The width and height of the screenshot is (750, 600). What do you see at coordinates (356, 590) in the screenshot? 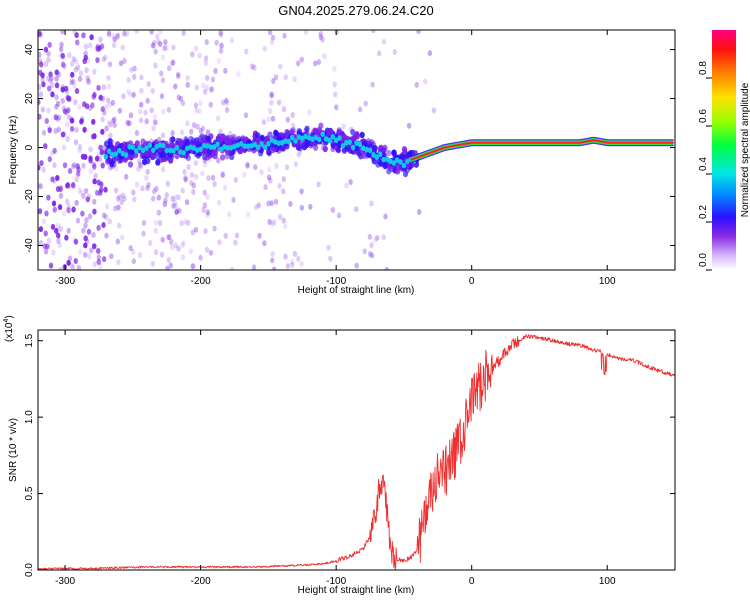
I see `snr-x-axis-label: Height of straight line (km)` at bounding box center [356, 590].